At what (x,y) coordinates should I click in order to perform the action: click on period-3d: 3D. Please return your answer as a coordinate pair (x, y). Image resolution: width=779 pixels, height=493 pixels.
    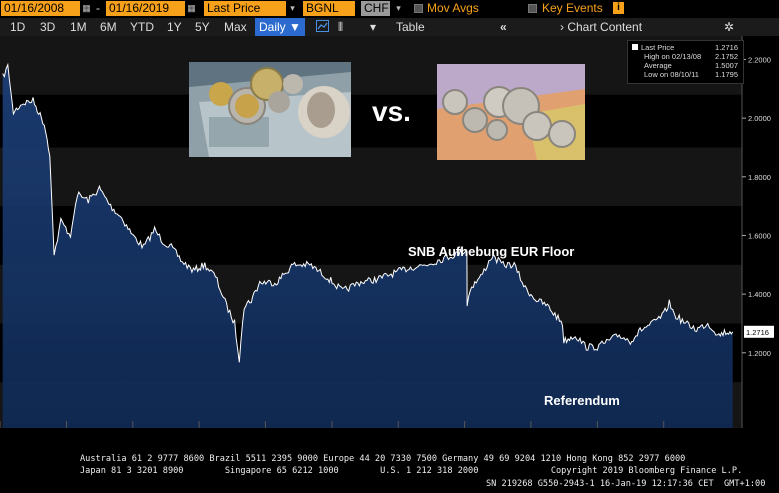
    Looking at the image, I should click on (48, 27).